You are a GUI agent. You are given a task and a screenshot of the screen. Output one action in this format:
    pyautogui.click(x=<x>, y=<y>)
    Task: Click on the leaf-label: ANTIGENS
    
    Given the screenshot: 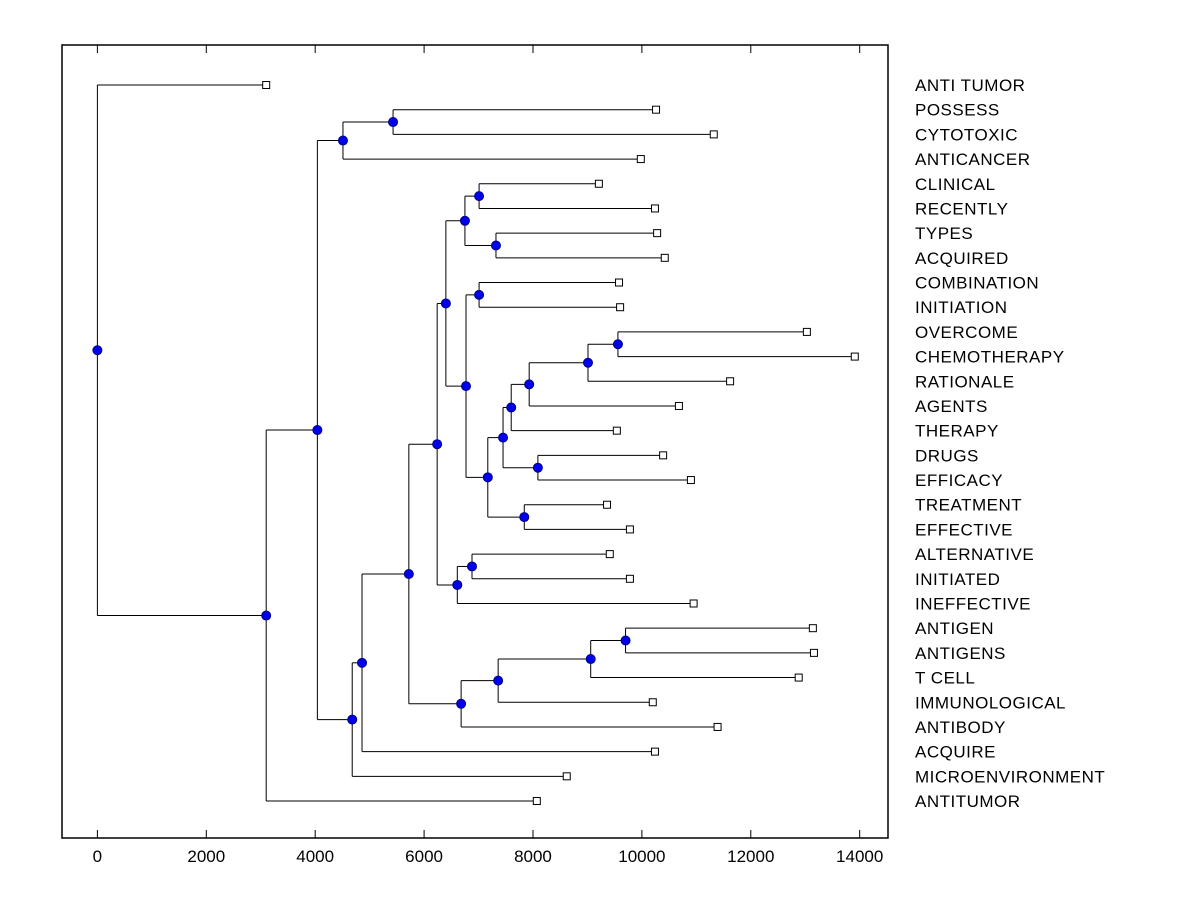 What is the action you would take?
    pyautogui.click(x=960, y=653)
    